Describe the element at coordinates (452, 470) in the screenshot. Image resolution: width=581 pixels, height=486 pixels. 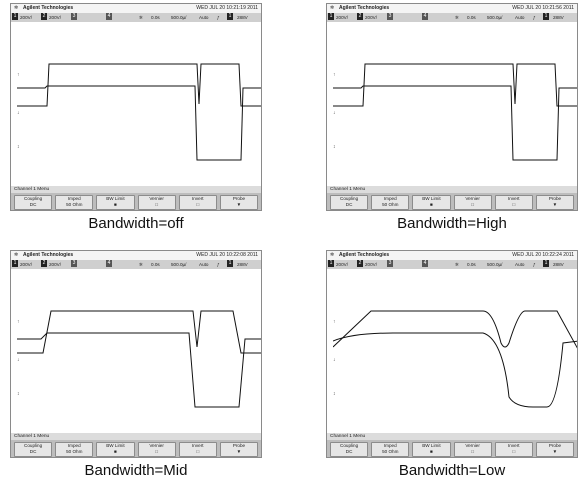
I see `panel-caption: Bandwidth=Low` at that location.